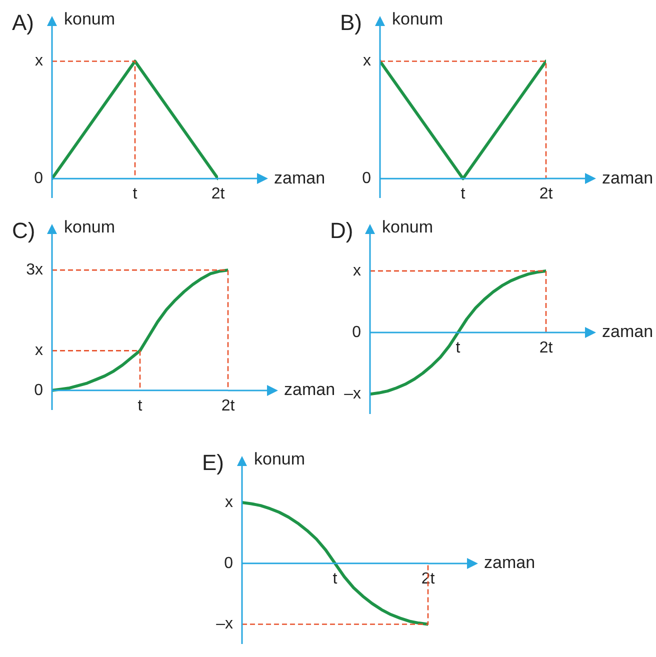 This screenshot has width=656, height=657. I want to click on ref-line-label: 3x, so click(34, 269).